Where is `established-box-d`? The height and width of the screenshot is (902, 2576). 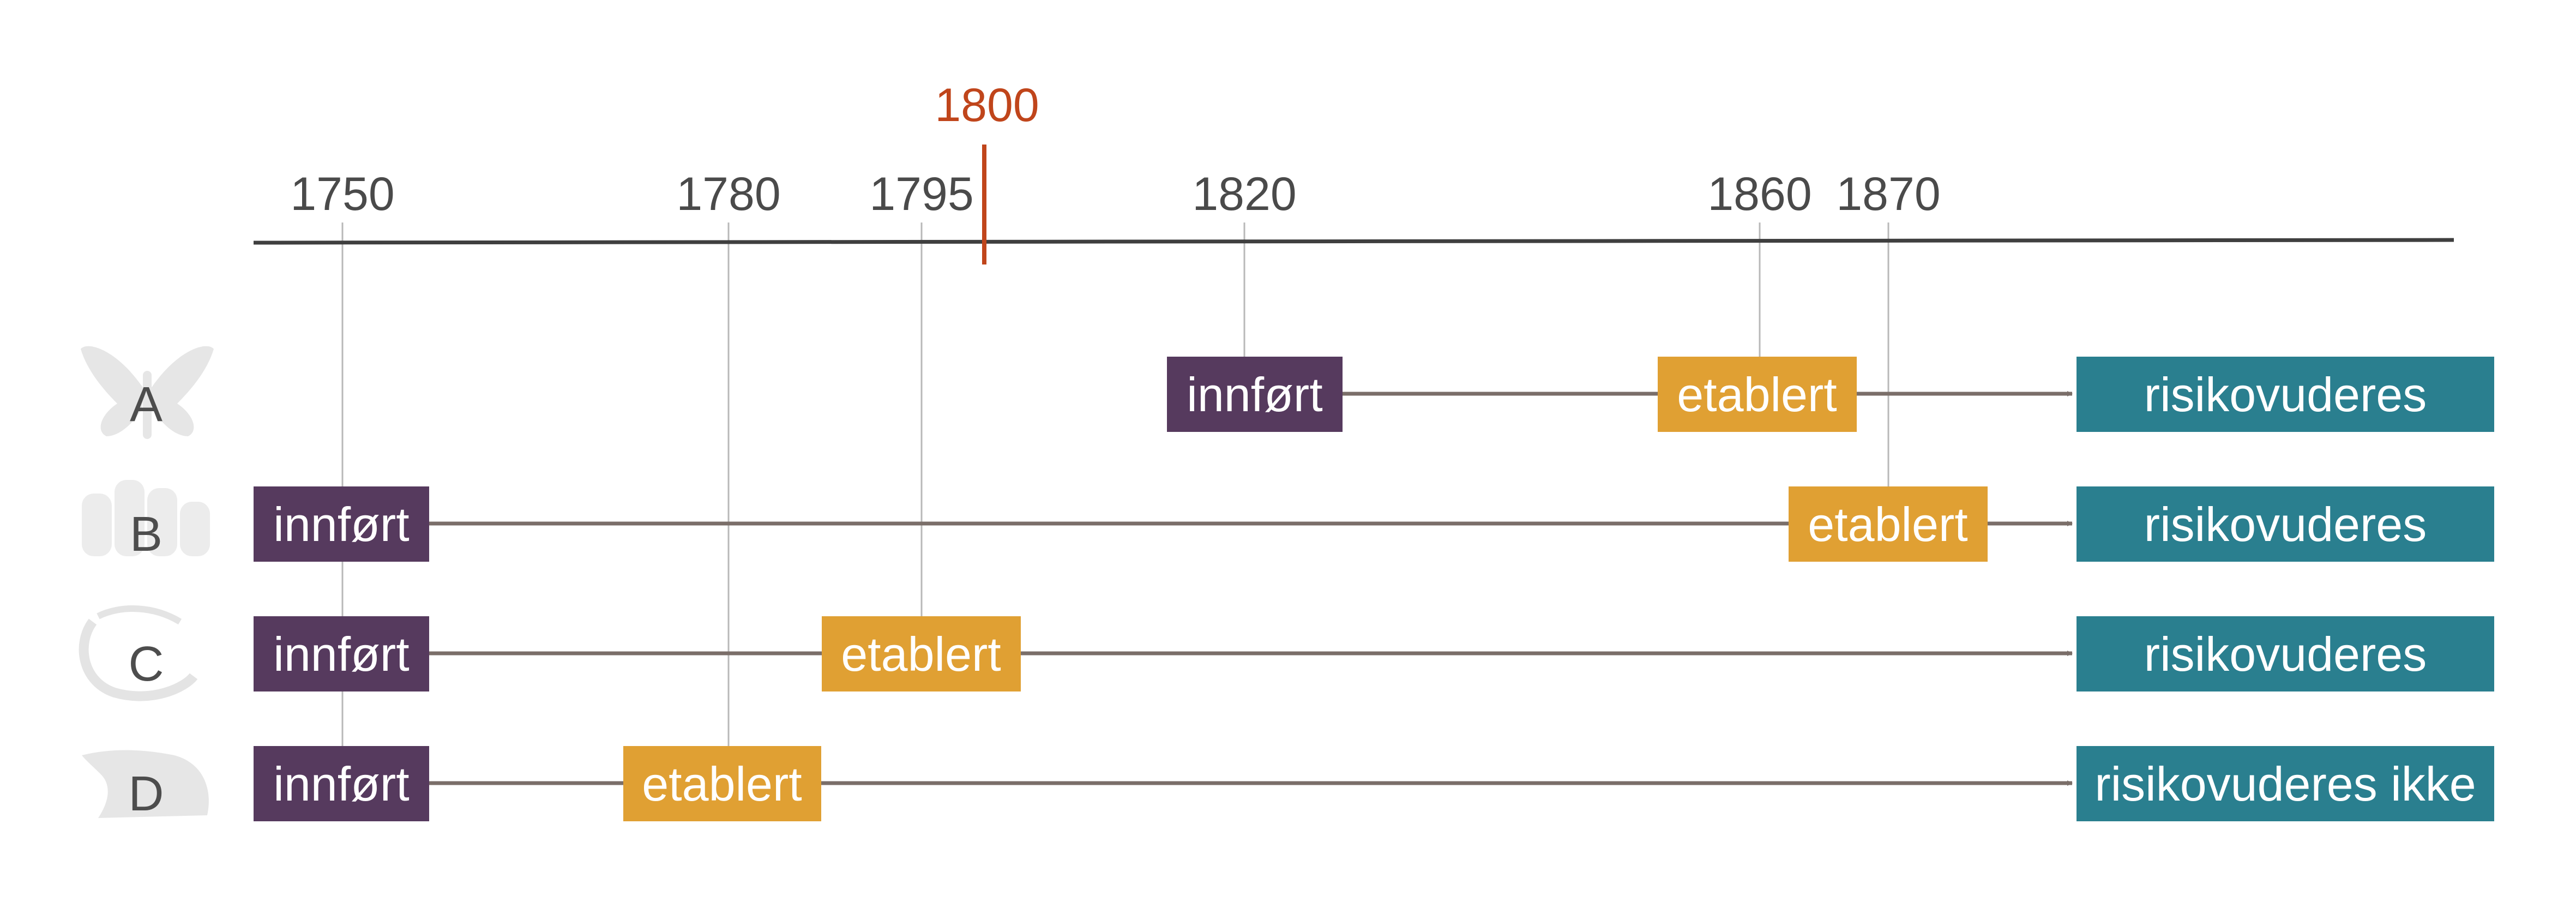
established-box-d is located at coordinates (722, 783).